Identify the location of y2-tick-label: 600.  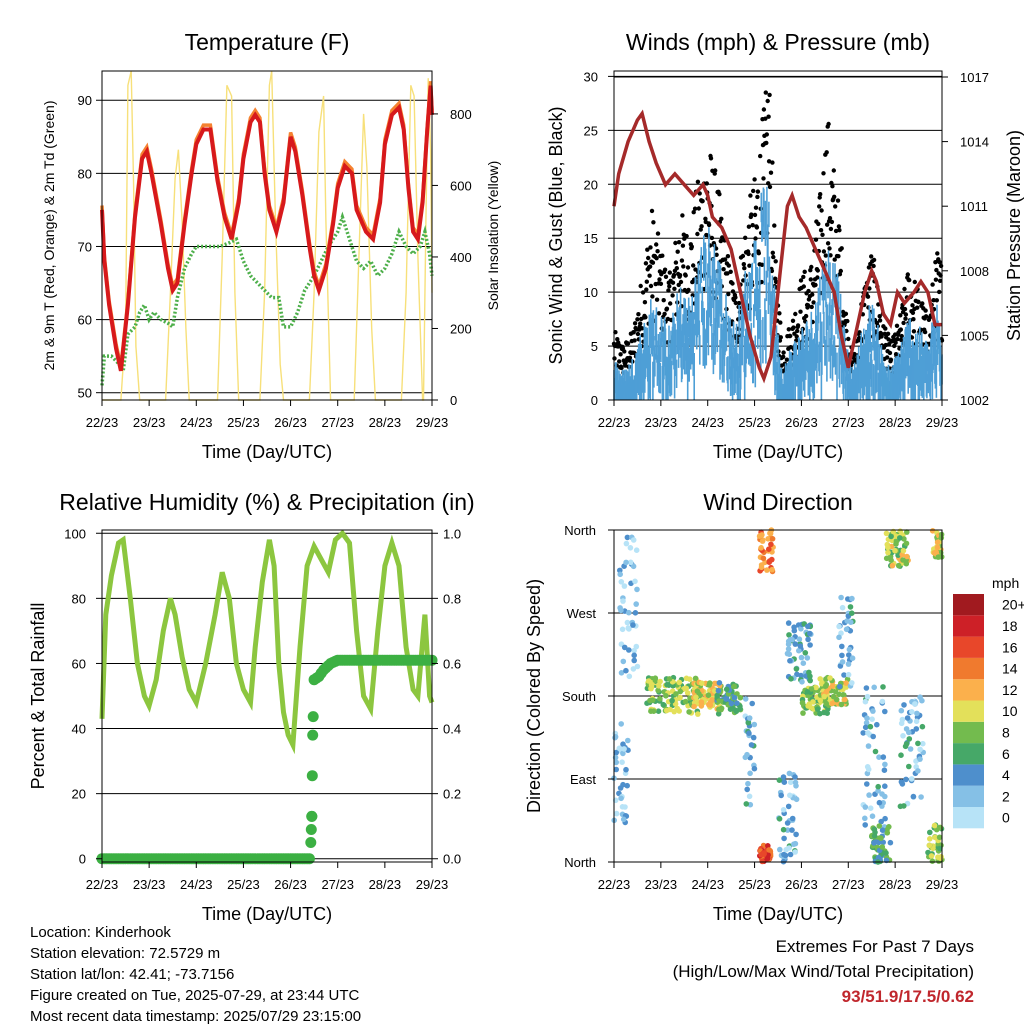
(461, 185).